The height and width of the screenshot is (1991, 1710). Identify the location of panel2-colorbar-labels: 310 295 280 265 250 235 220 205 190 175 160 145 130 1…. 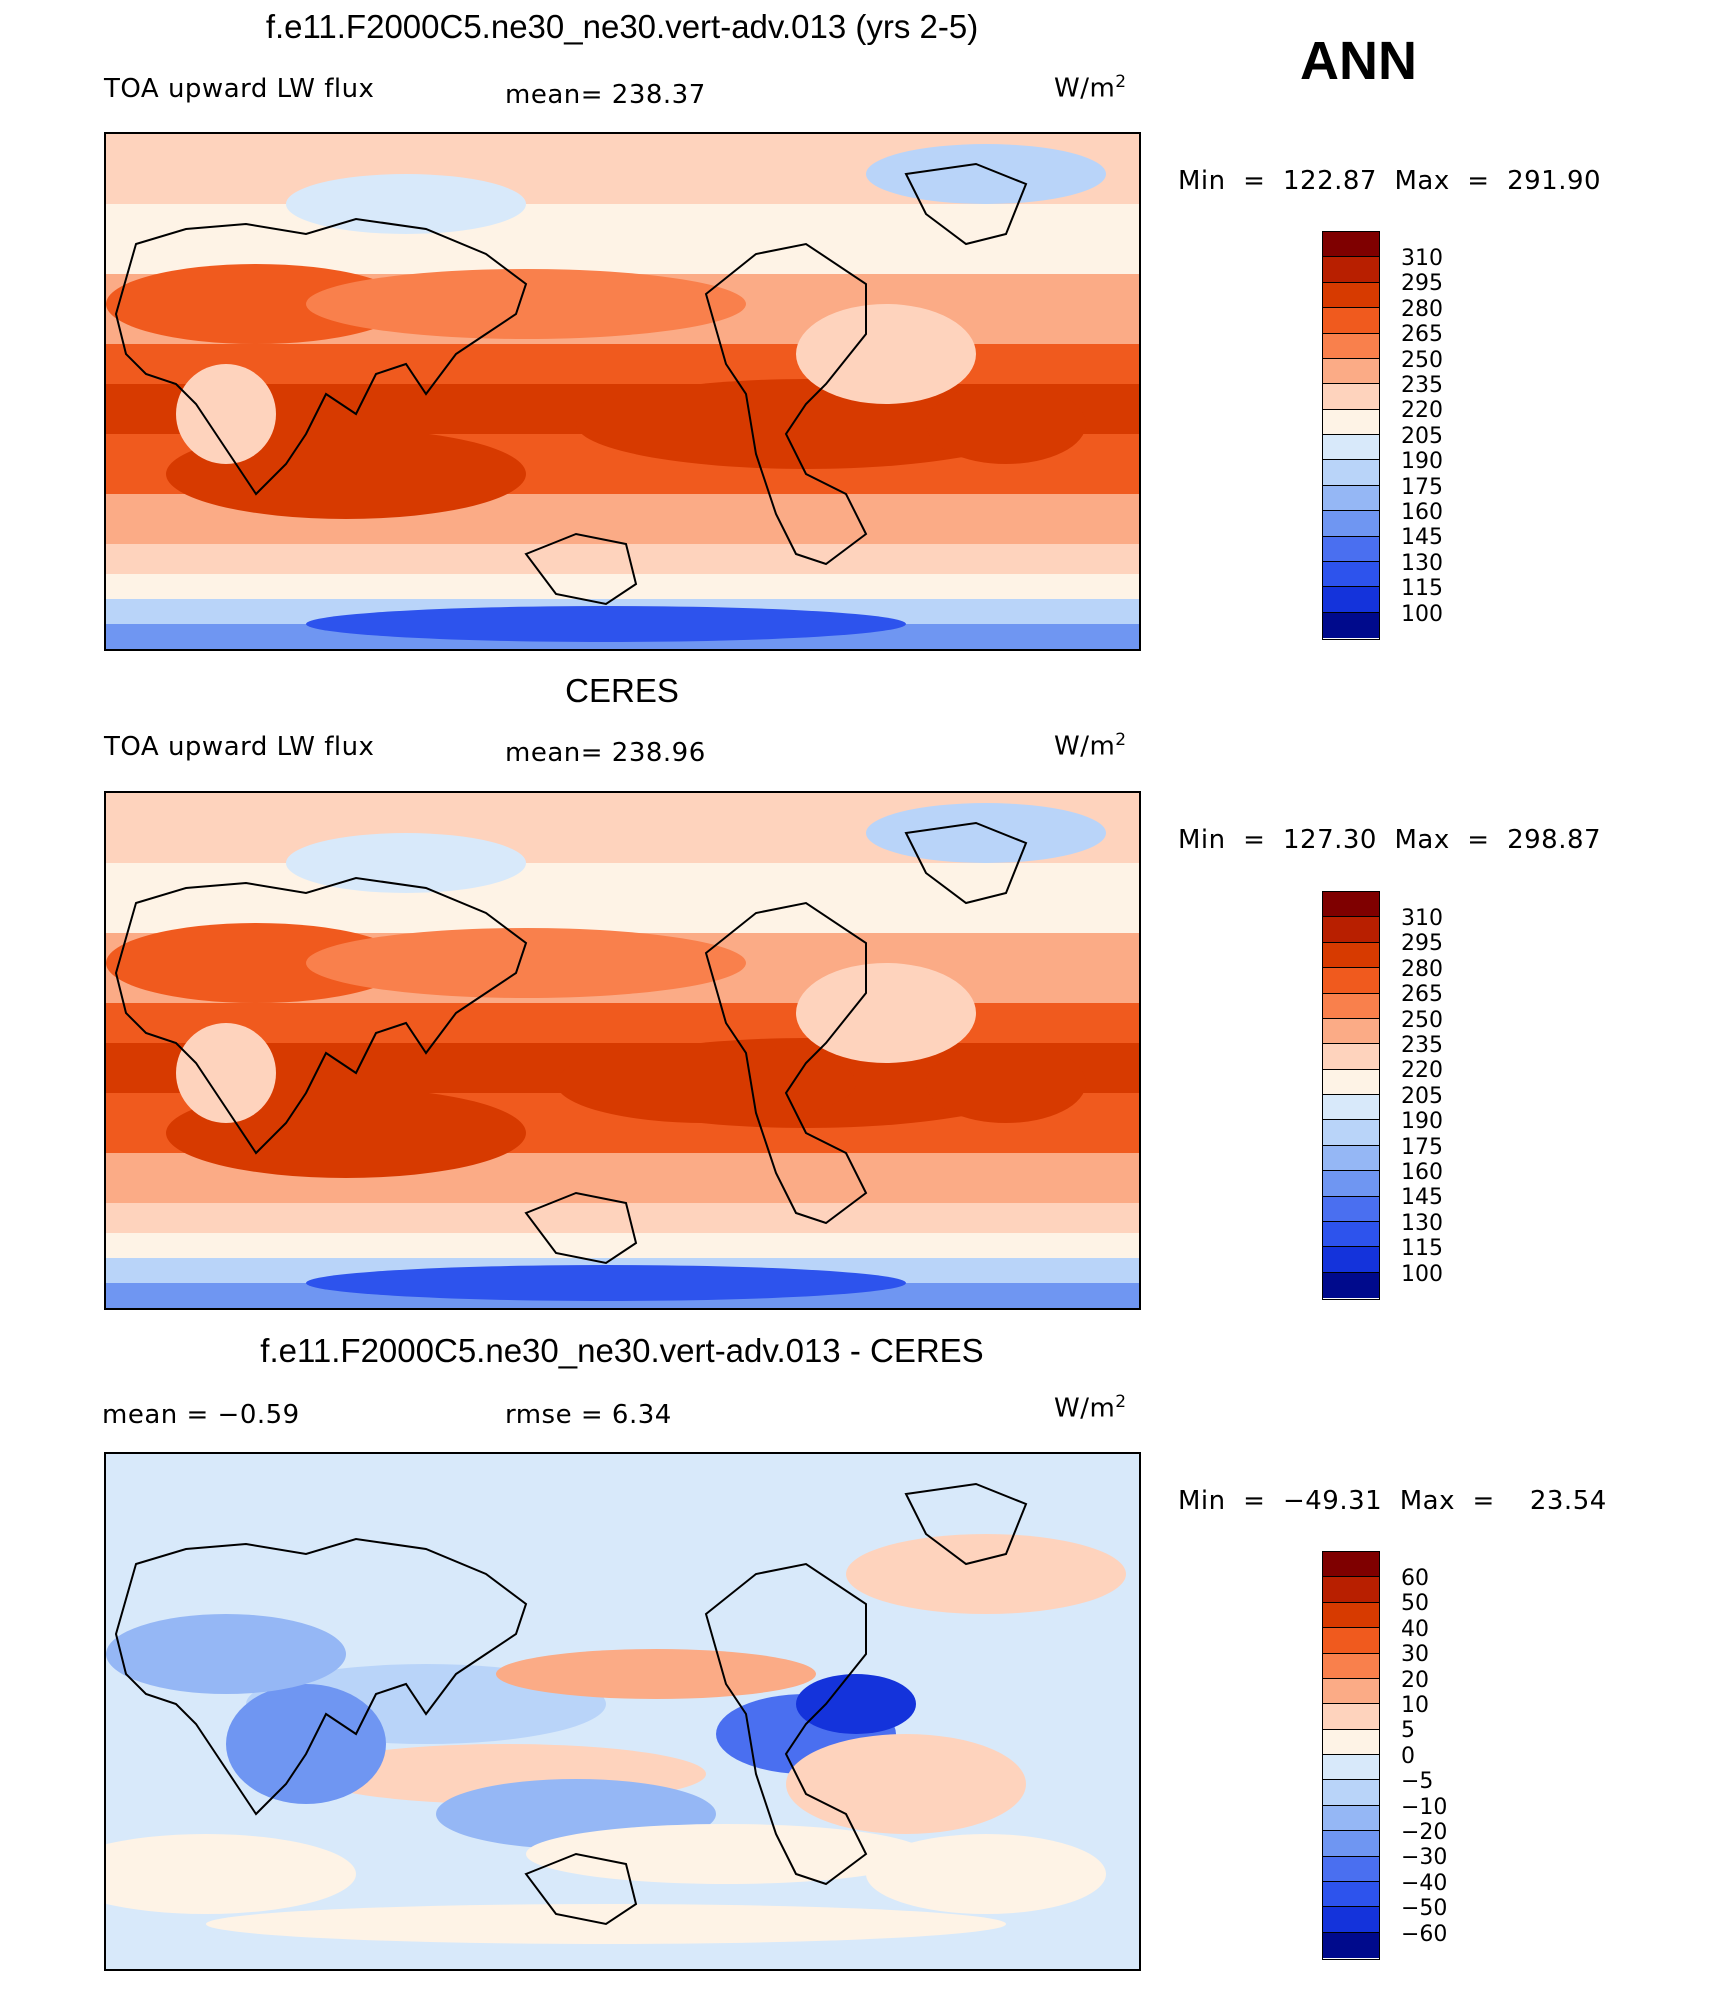
(1422, 1096).